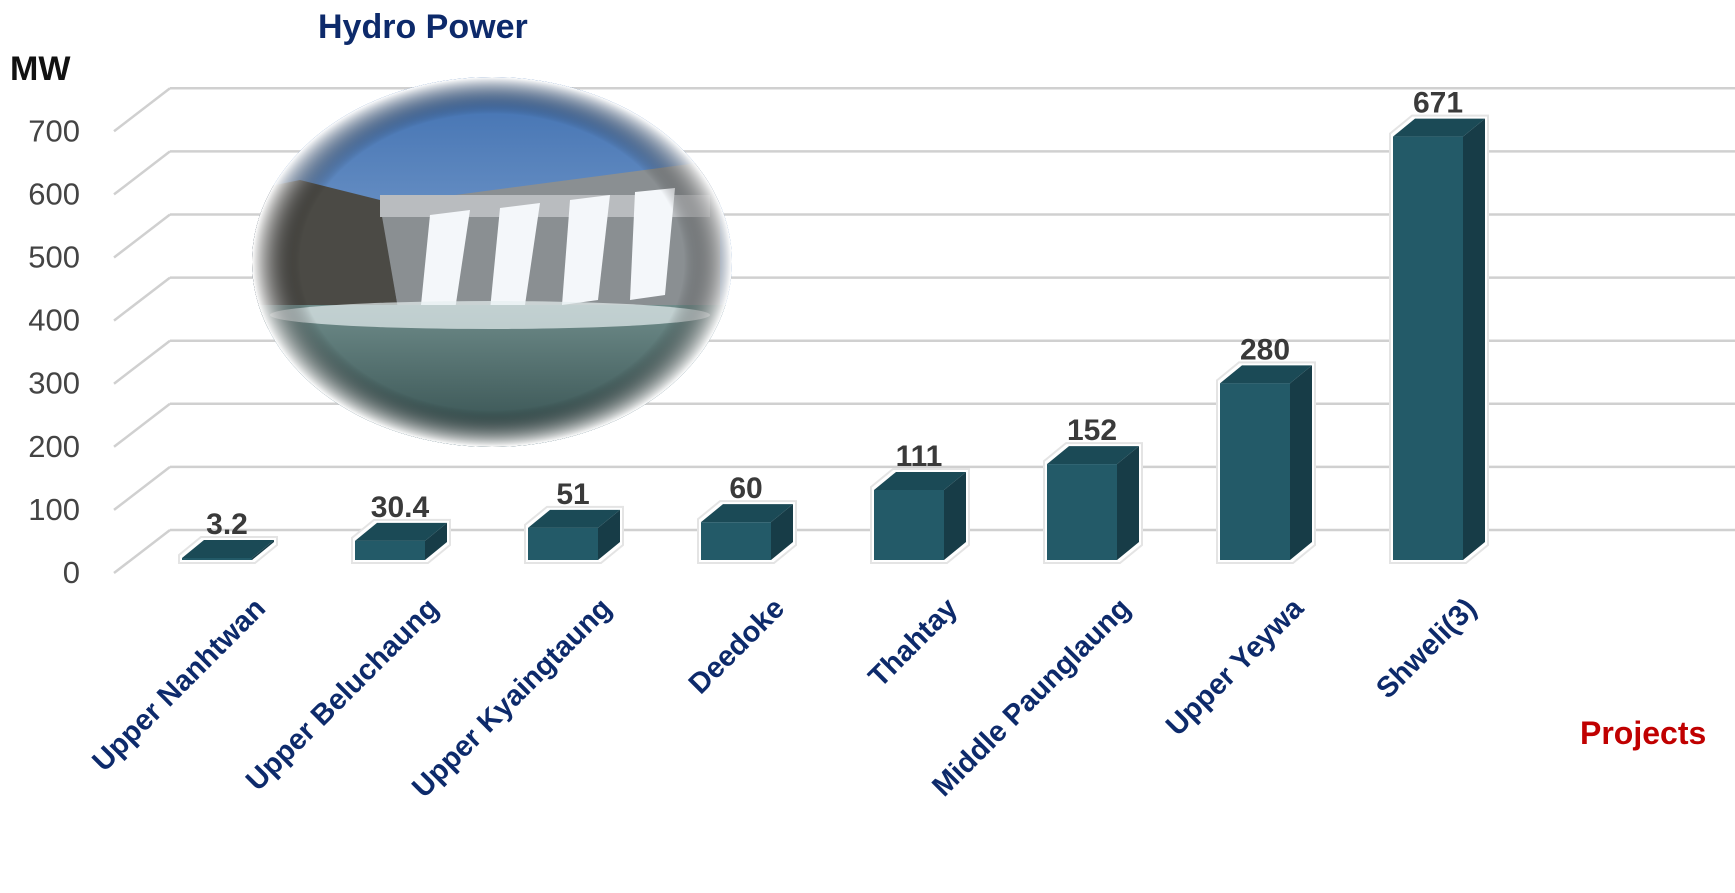  Describe the element at coordinates (54, 446) in the screenshot. I see `y-tick-label: 200` at that location.